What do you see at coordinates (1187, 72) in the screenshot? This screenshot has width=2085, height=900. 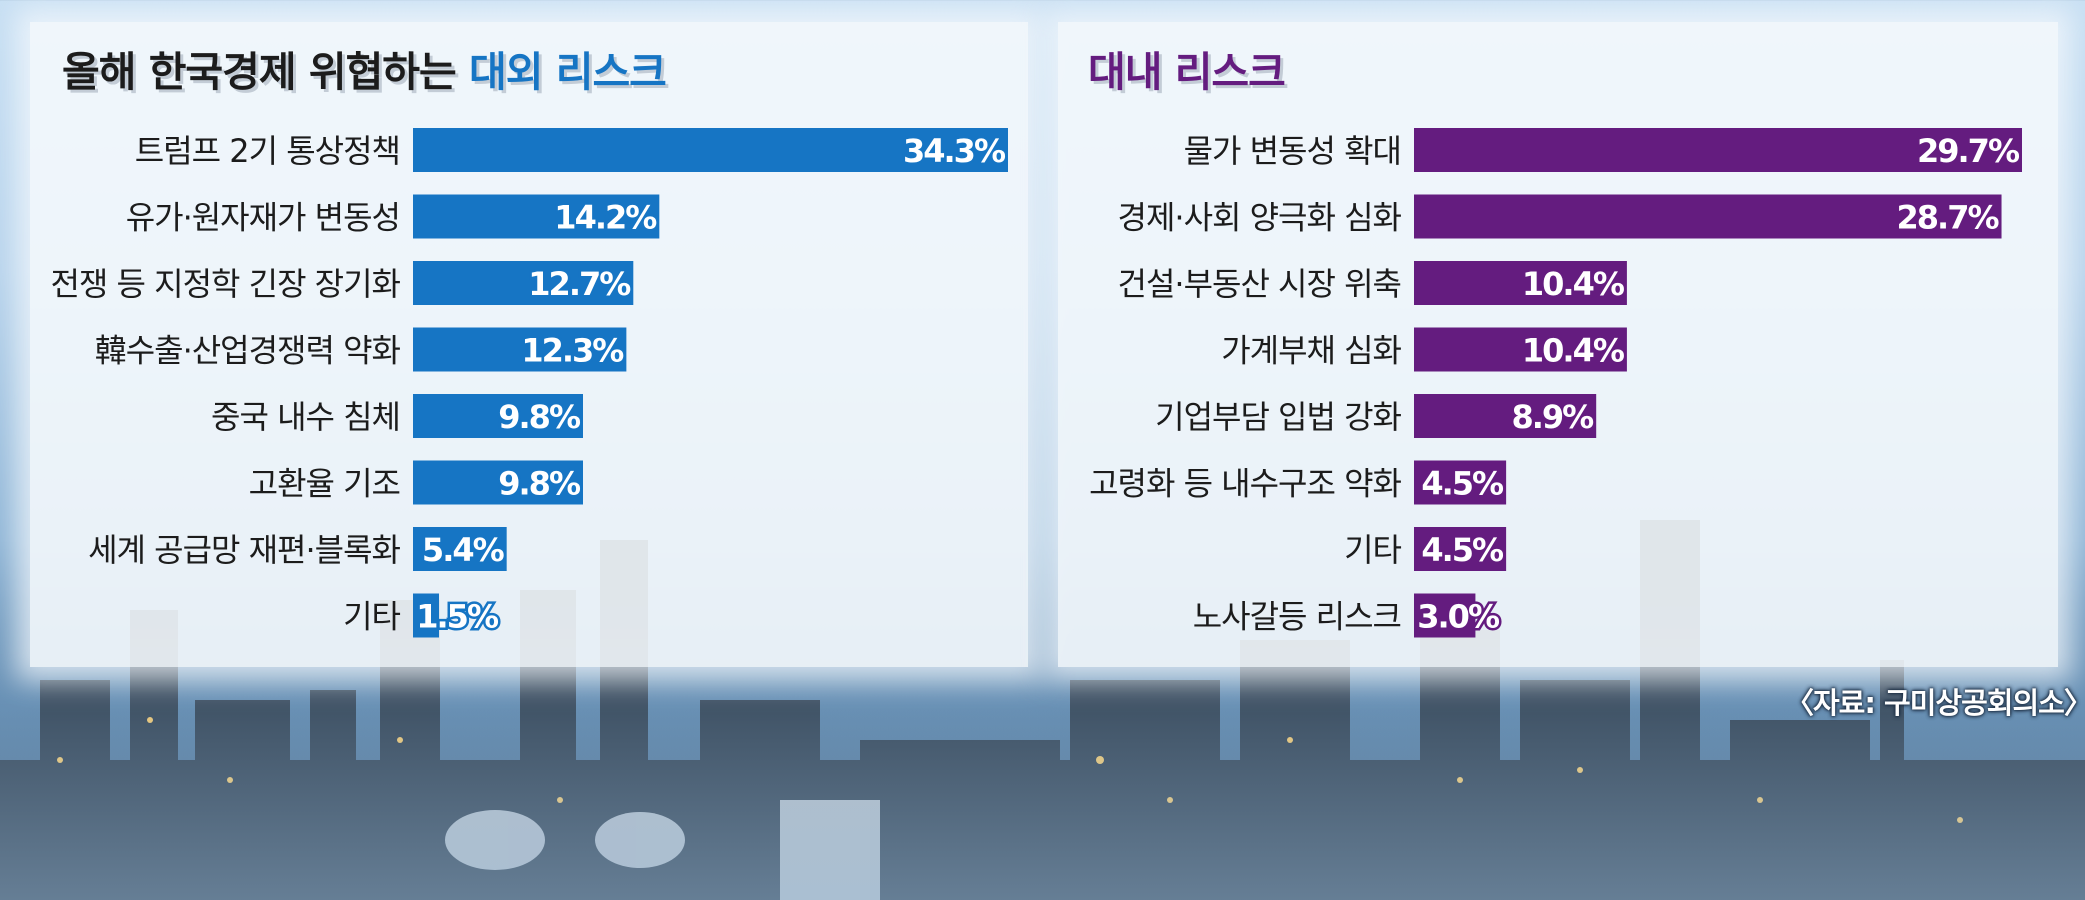 I see `internal-risk-title: 대내 리스크` at bounding box center [1187, 72].